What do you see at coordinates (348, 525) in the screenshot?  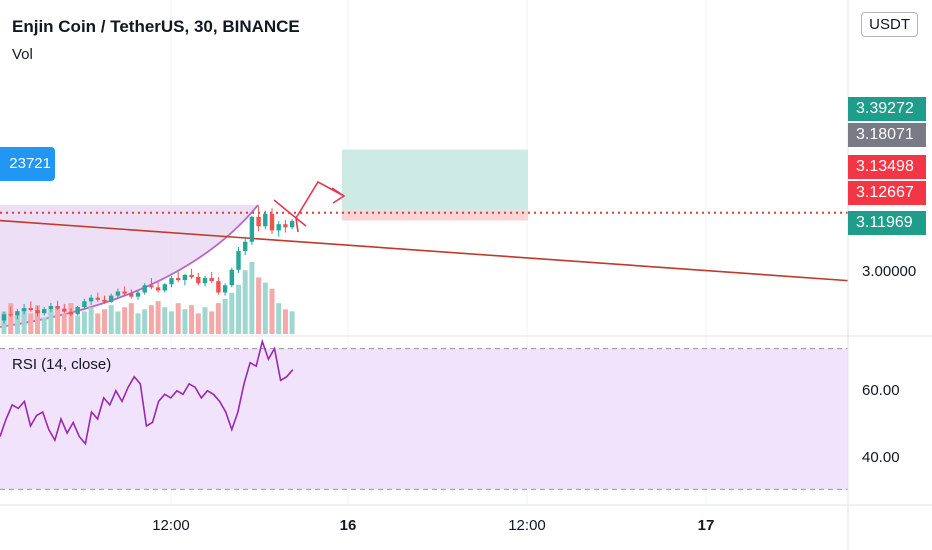 I see `time-axis-label: 16` at bounding box center [348, 525].